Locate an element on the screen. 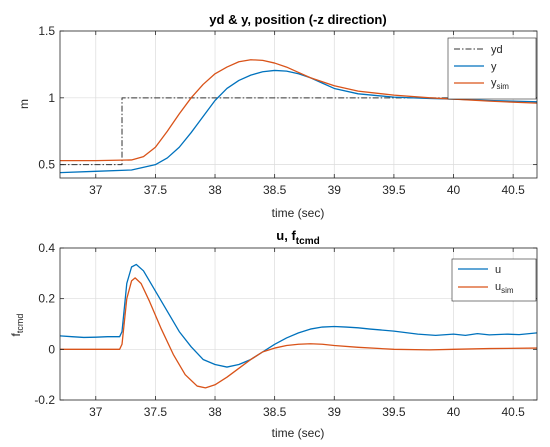 The image size is (550, 447). legend-label-y-sim-sub: sim is located at coordinates (503, 86).